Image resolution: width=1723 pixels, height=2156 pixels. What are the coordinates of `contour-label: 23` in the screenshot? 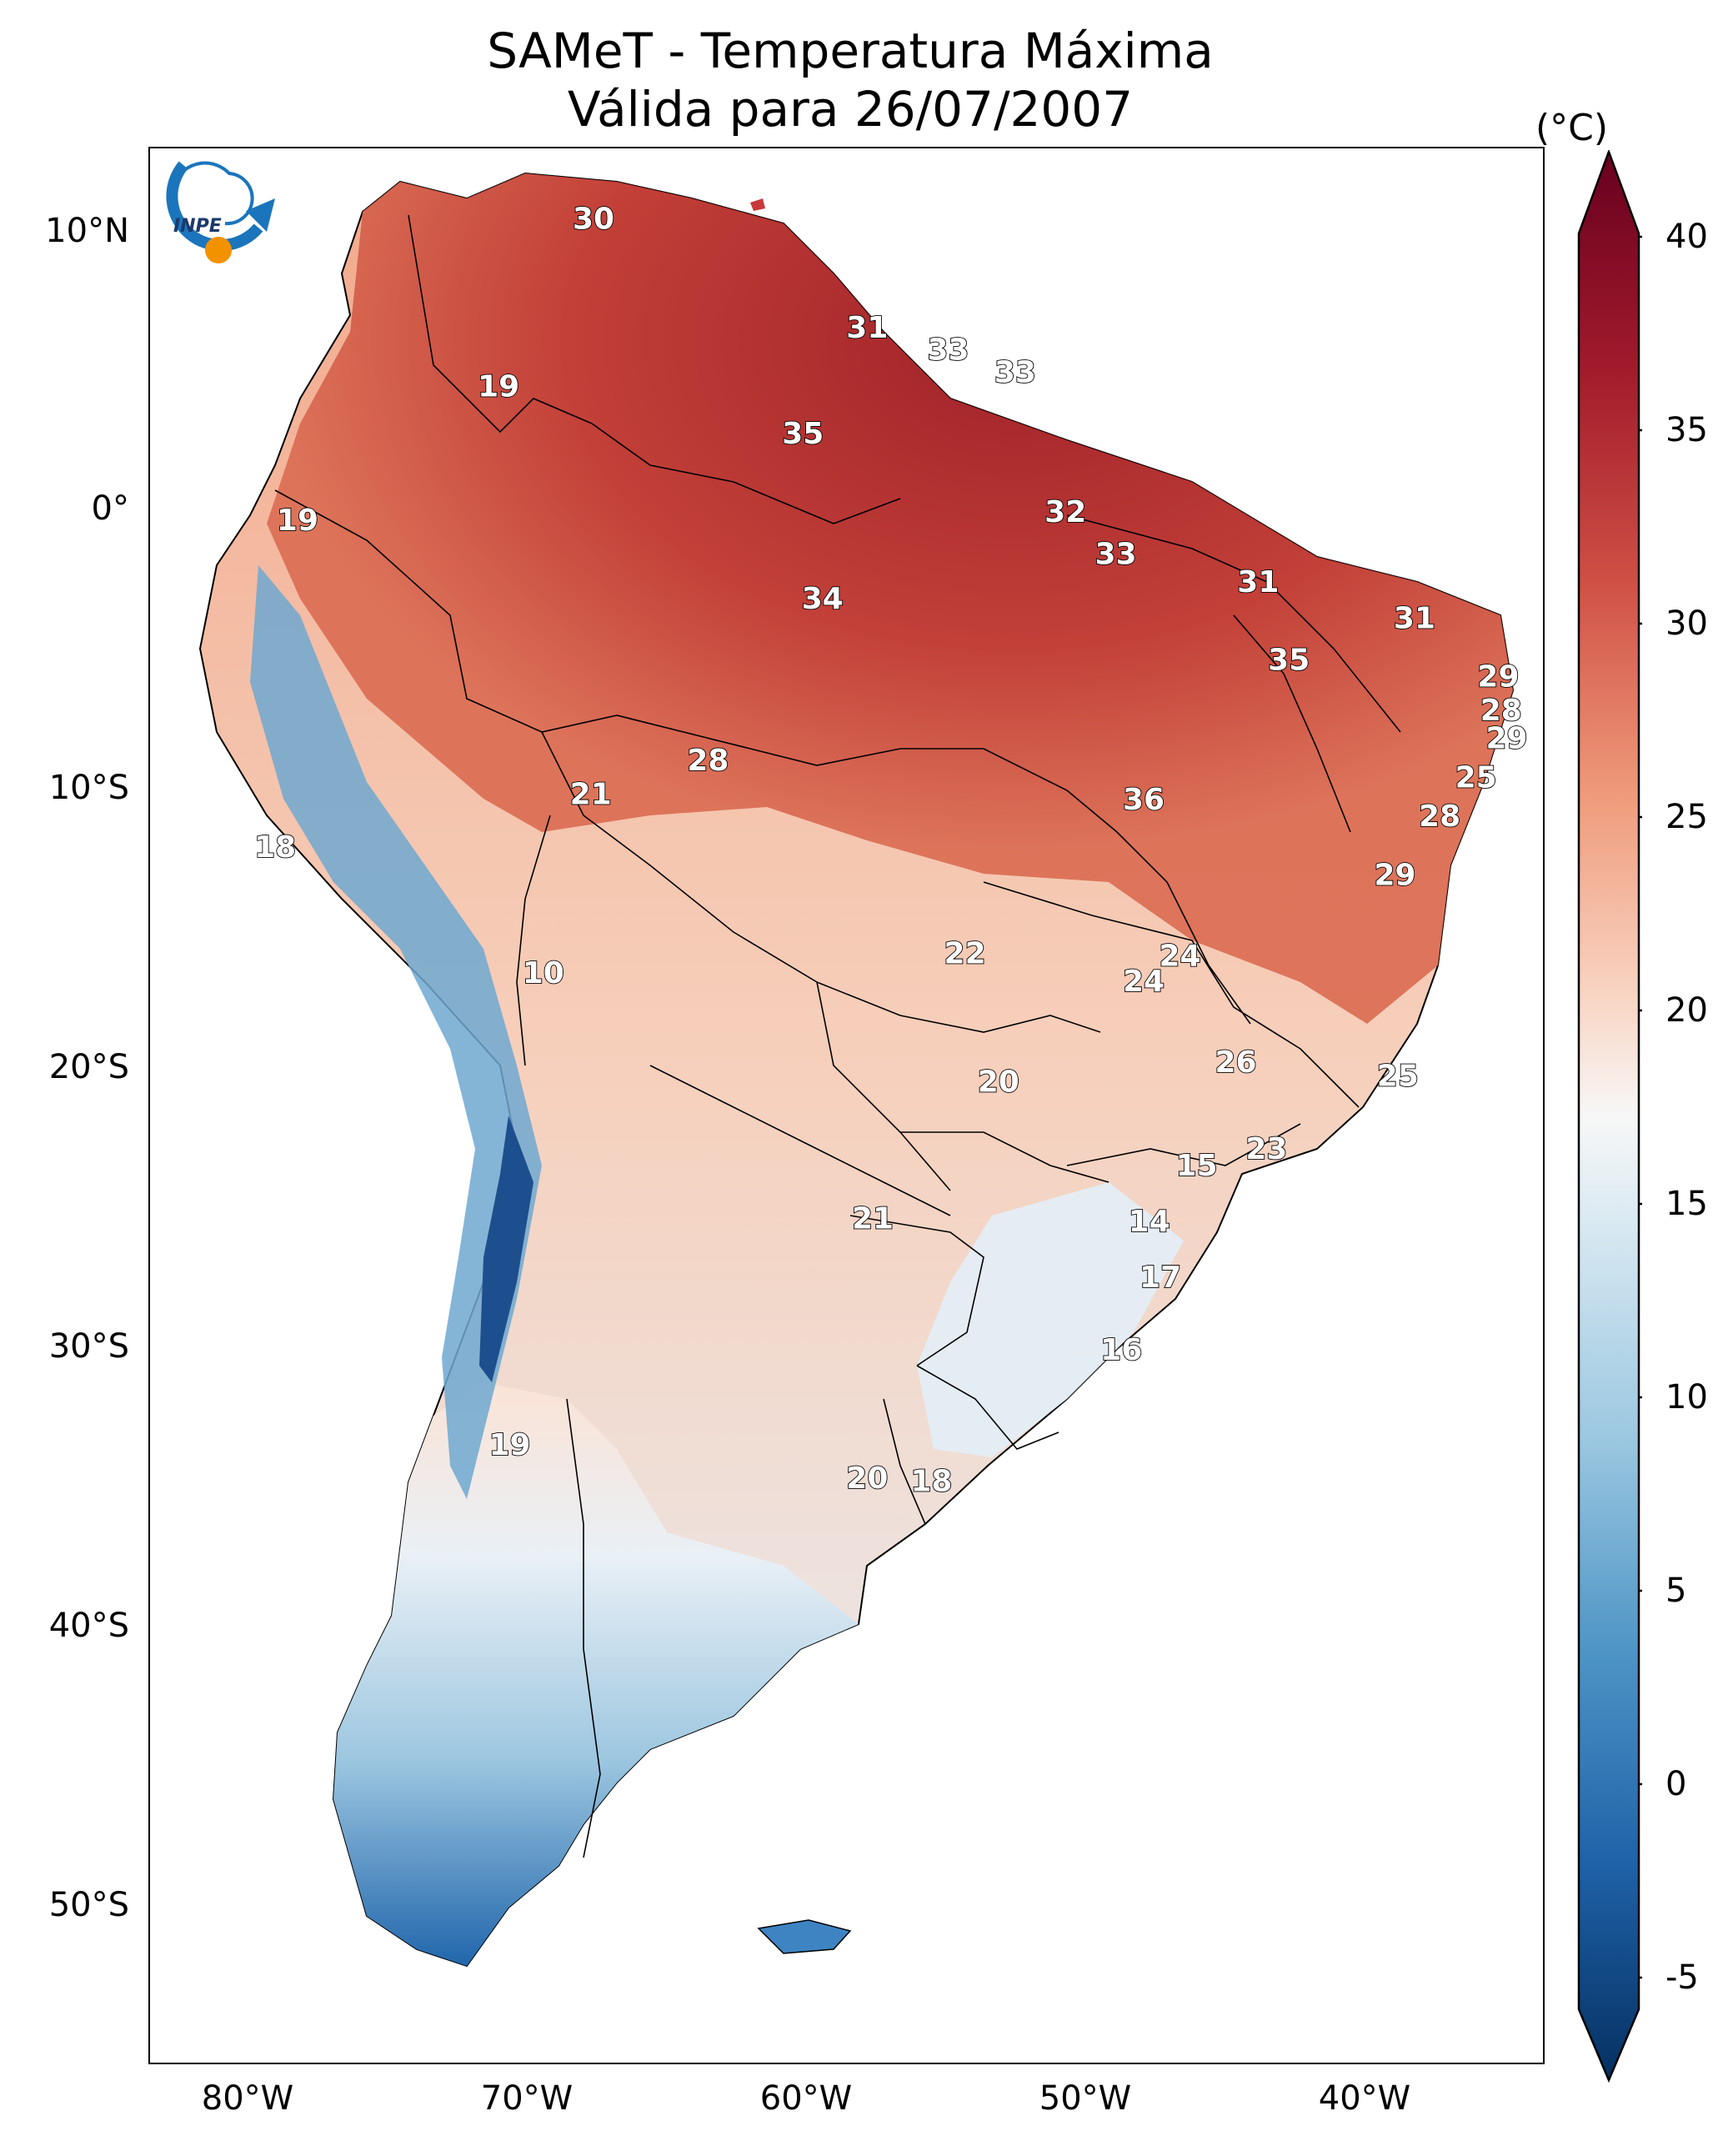 It's located at (1266, 1149).